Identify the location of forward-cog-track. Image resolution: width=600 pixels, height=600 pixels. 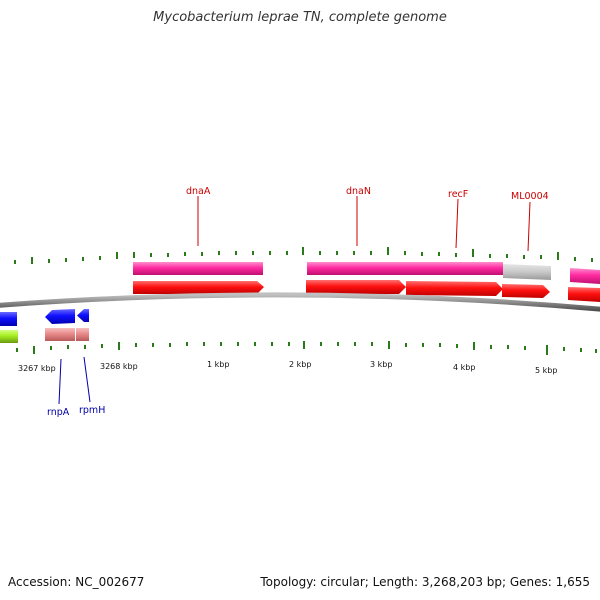
(366, 273).